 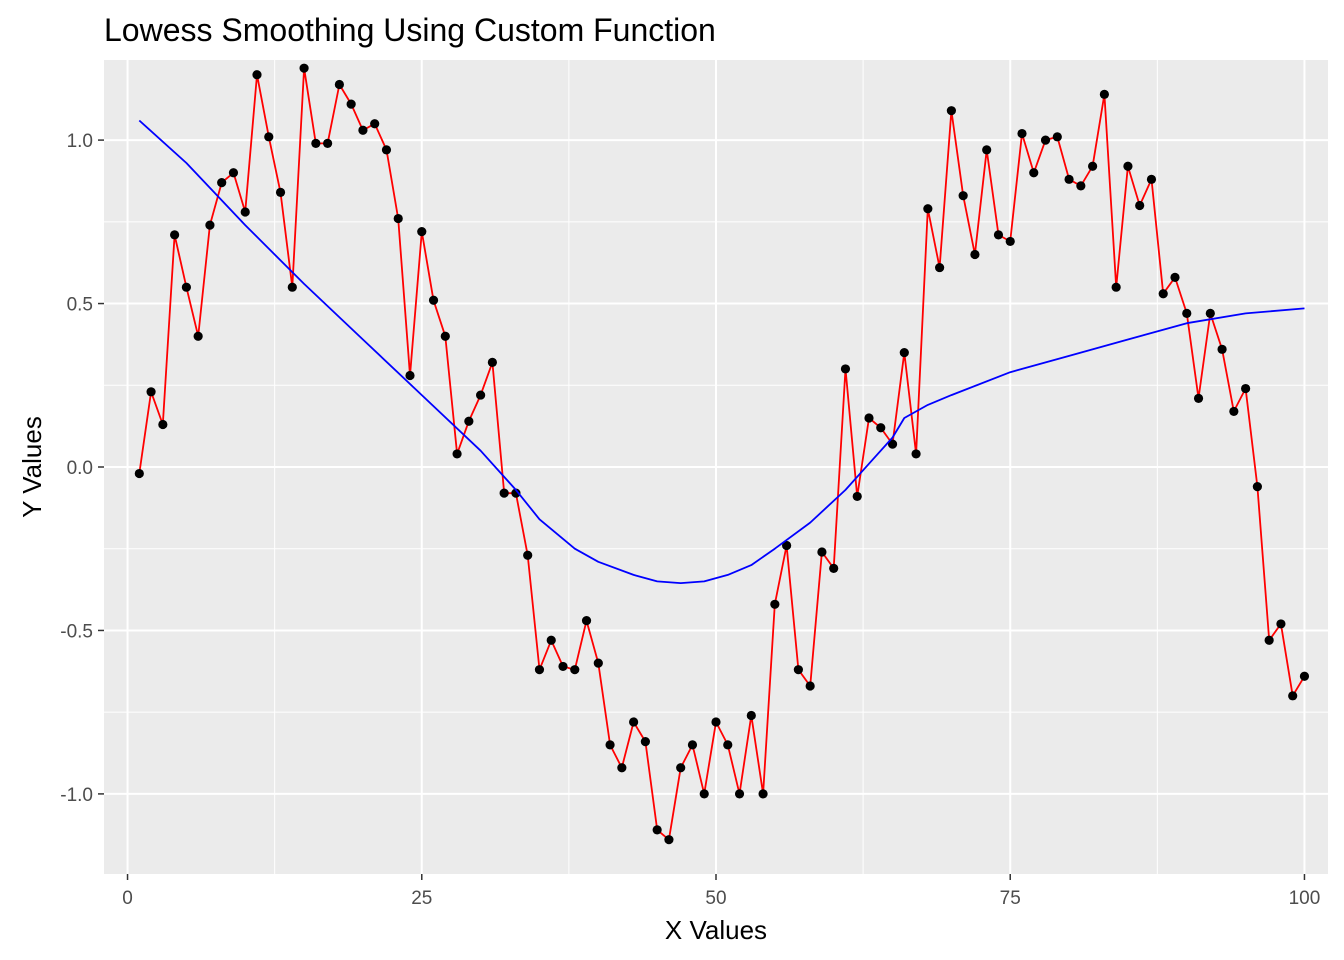 What do you see at coordinates (76, 631) in the screenshot?
I see `y-tick-label: -0.5` at bounding box center [76, 631].